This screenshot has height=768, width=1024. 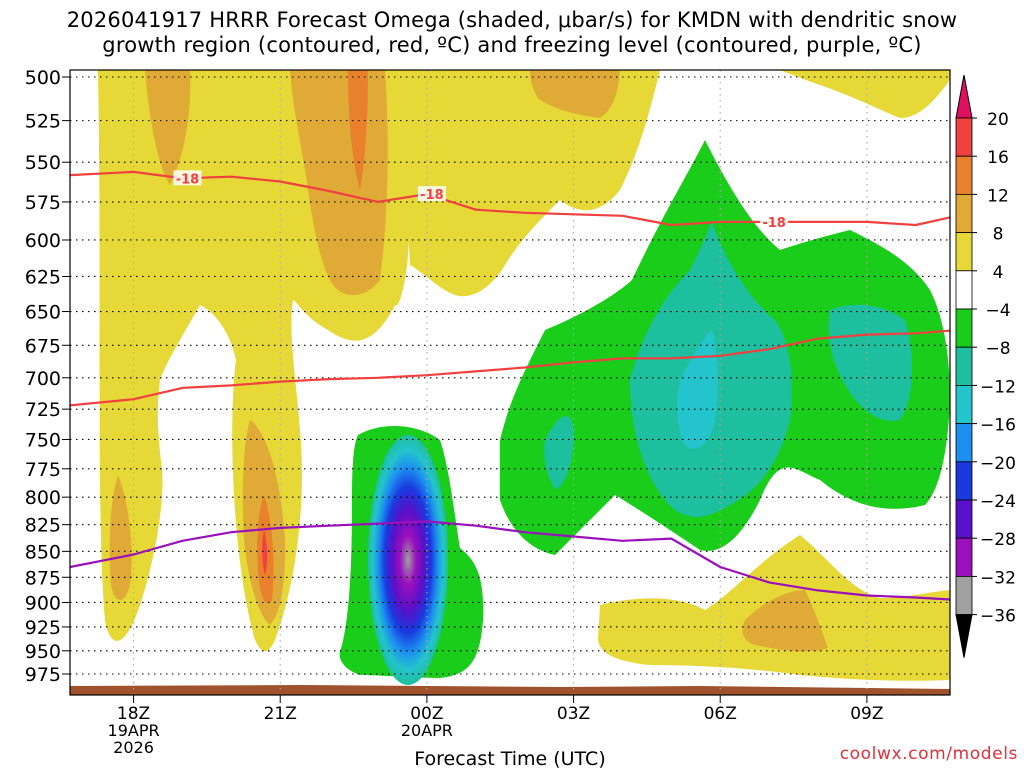 I want to click on x-axis-label: Forecast Time (UTC), so click(x=509, y=758).